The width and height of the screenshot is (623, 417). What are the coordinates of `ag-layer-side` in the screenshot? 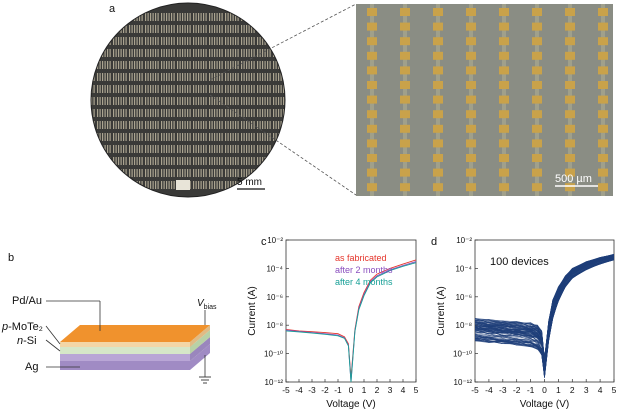 It's located at (135, 357).